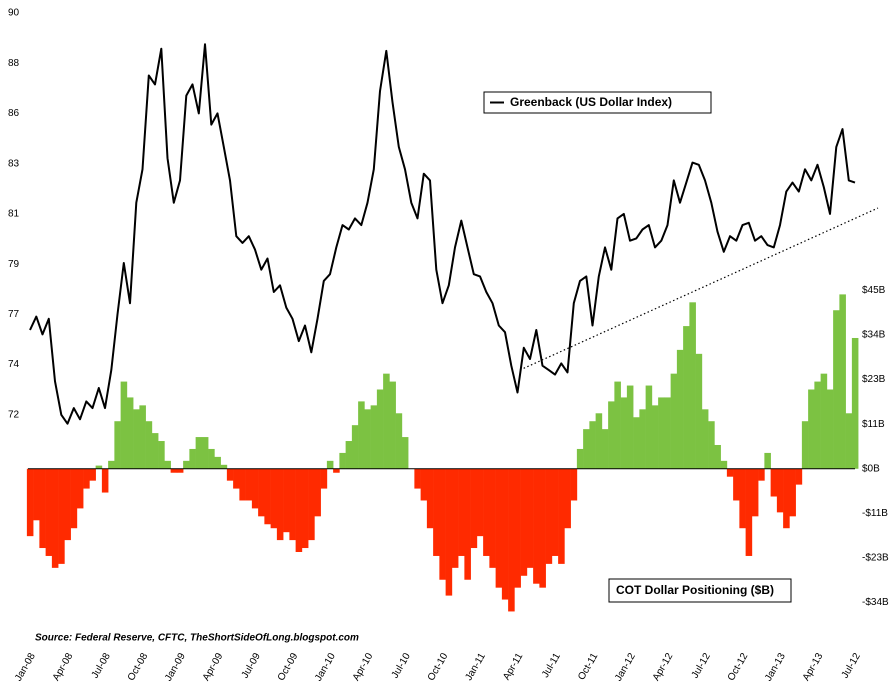  Describe the element at coordinates (874, 335) in the screenshot. I see `y2-tick-label: $34B` at that location.